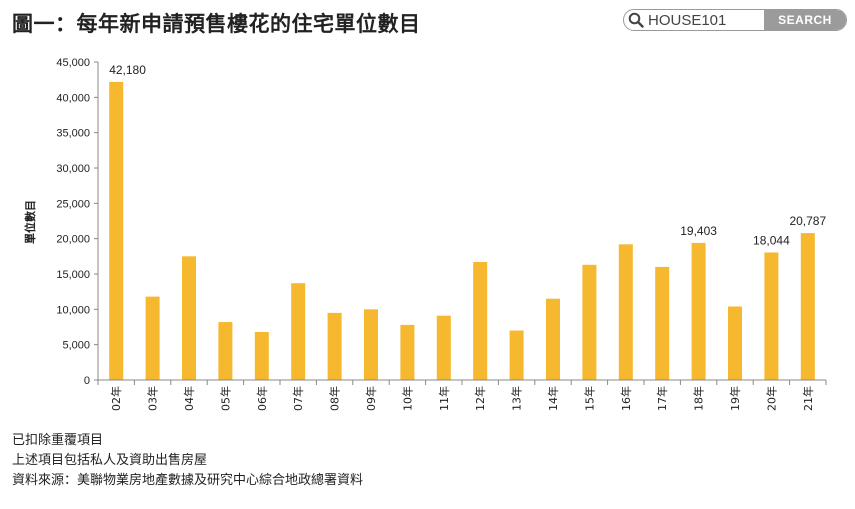 The width and height of the screenshot is (855, 509). What do you see at coordinates (58, 440) in the screenshot?
I see `note-line: 已扣除重覆項目` at bounding box center [58, 440].